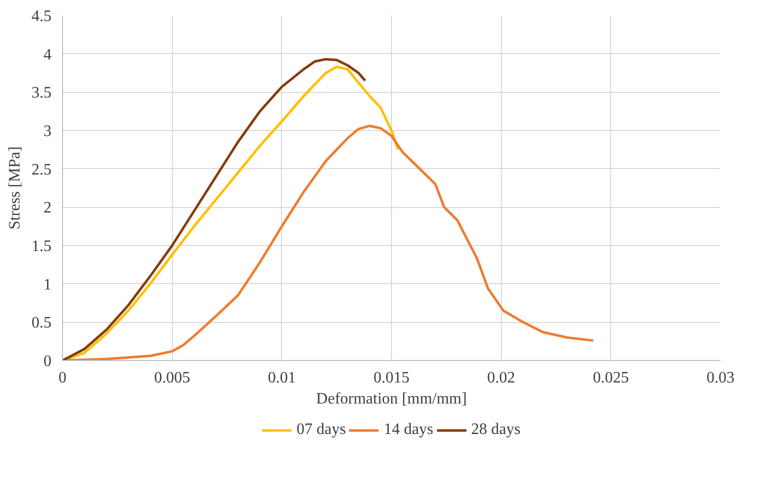  Describe the element at coordinates (42, 93) in the screenshot. I see `y-tick-label: 3.5` at that location.